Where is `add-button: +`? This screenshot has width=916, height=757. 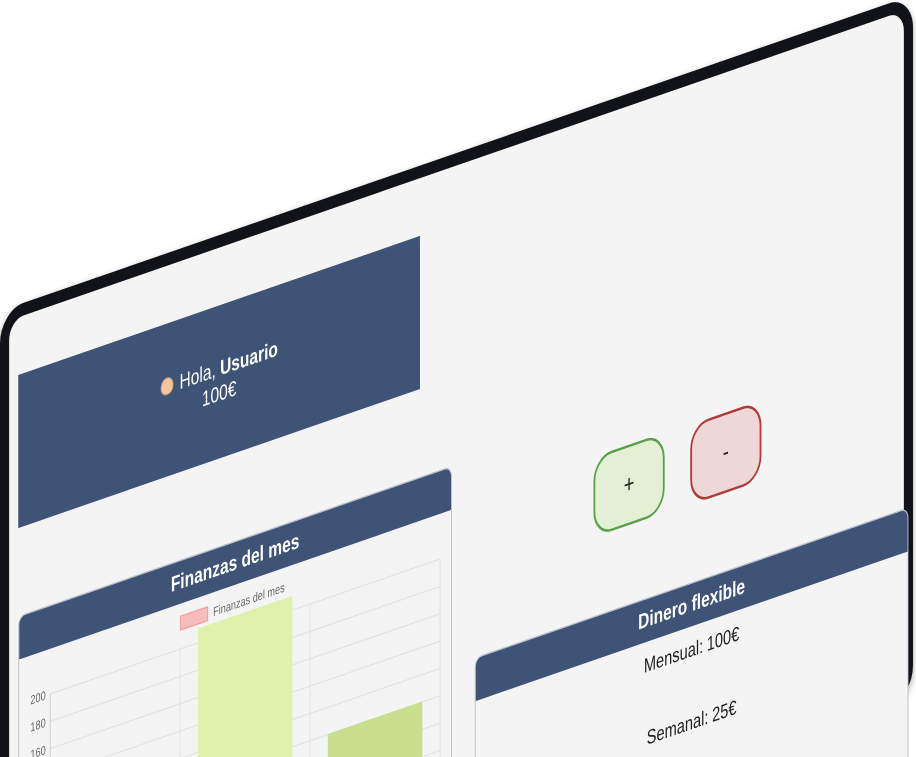
add-button: + is located at coordinates (629, 485).